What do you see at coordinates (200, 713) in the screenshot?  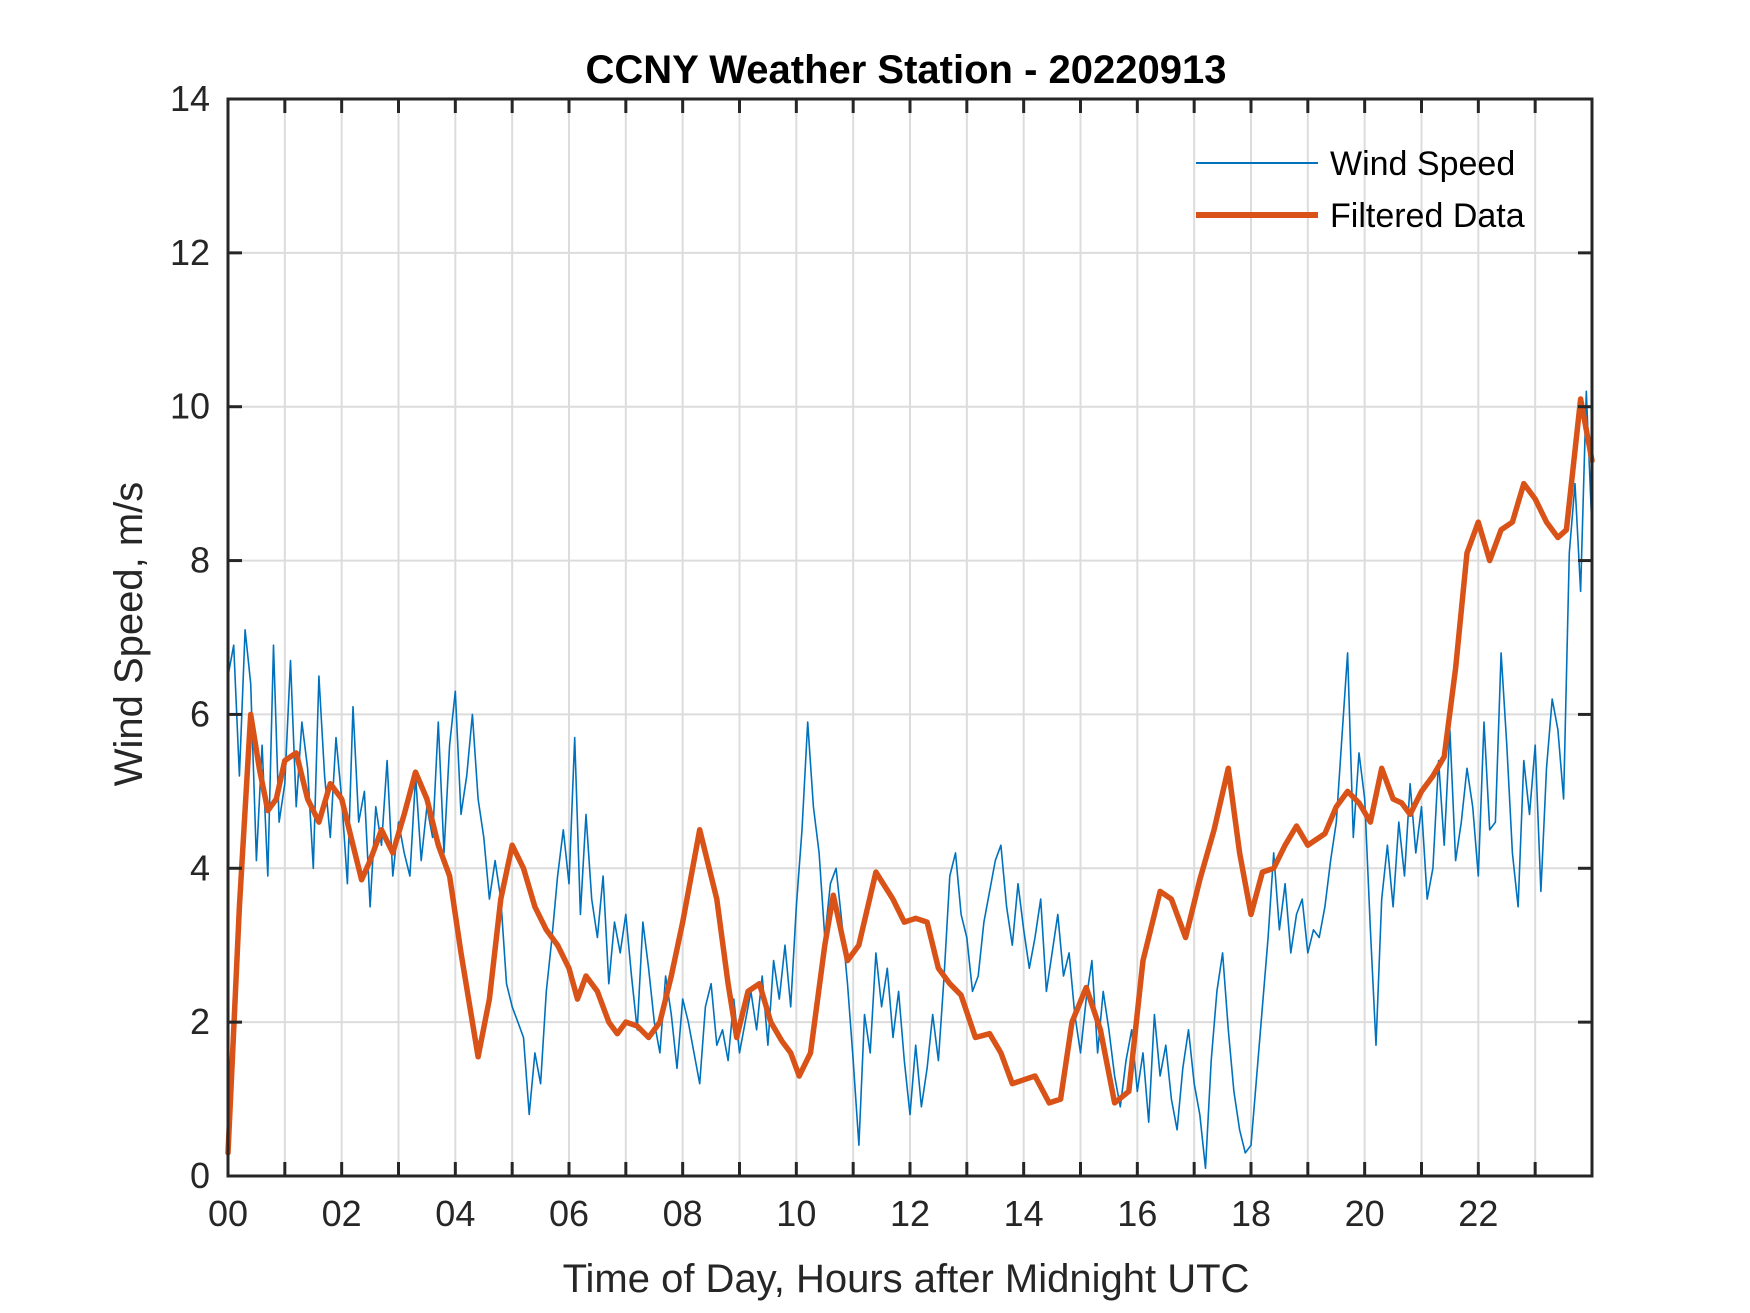 I see `y-tick-label: 6` at bounding box center [200, 713].